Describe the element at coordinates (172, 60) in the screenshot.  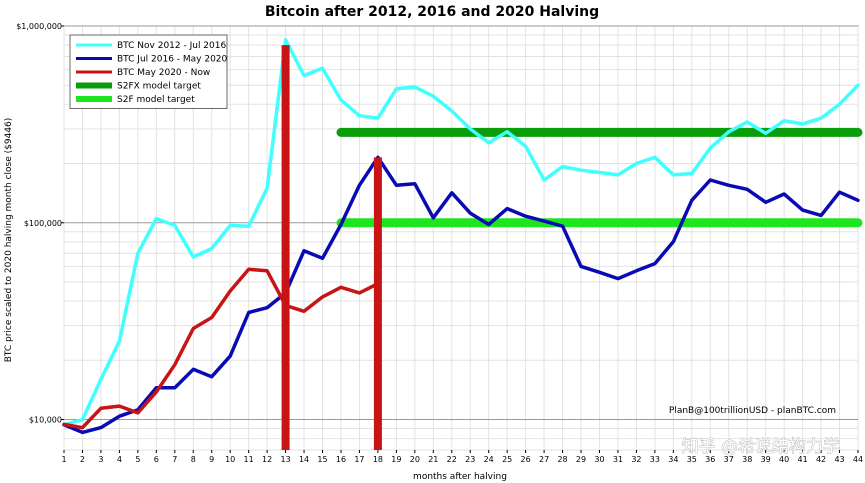
I see `legend-label: BTC Jul 2016 - May 2020` at that location.